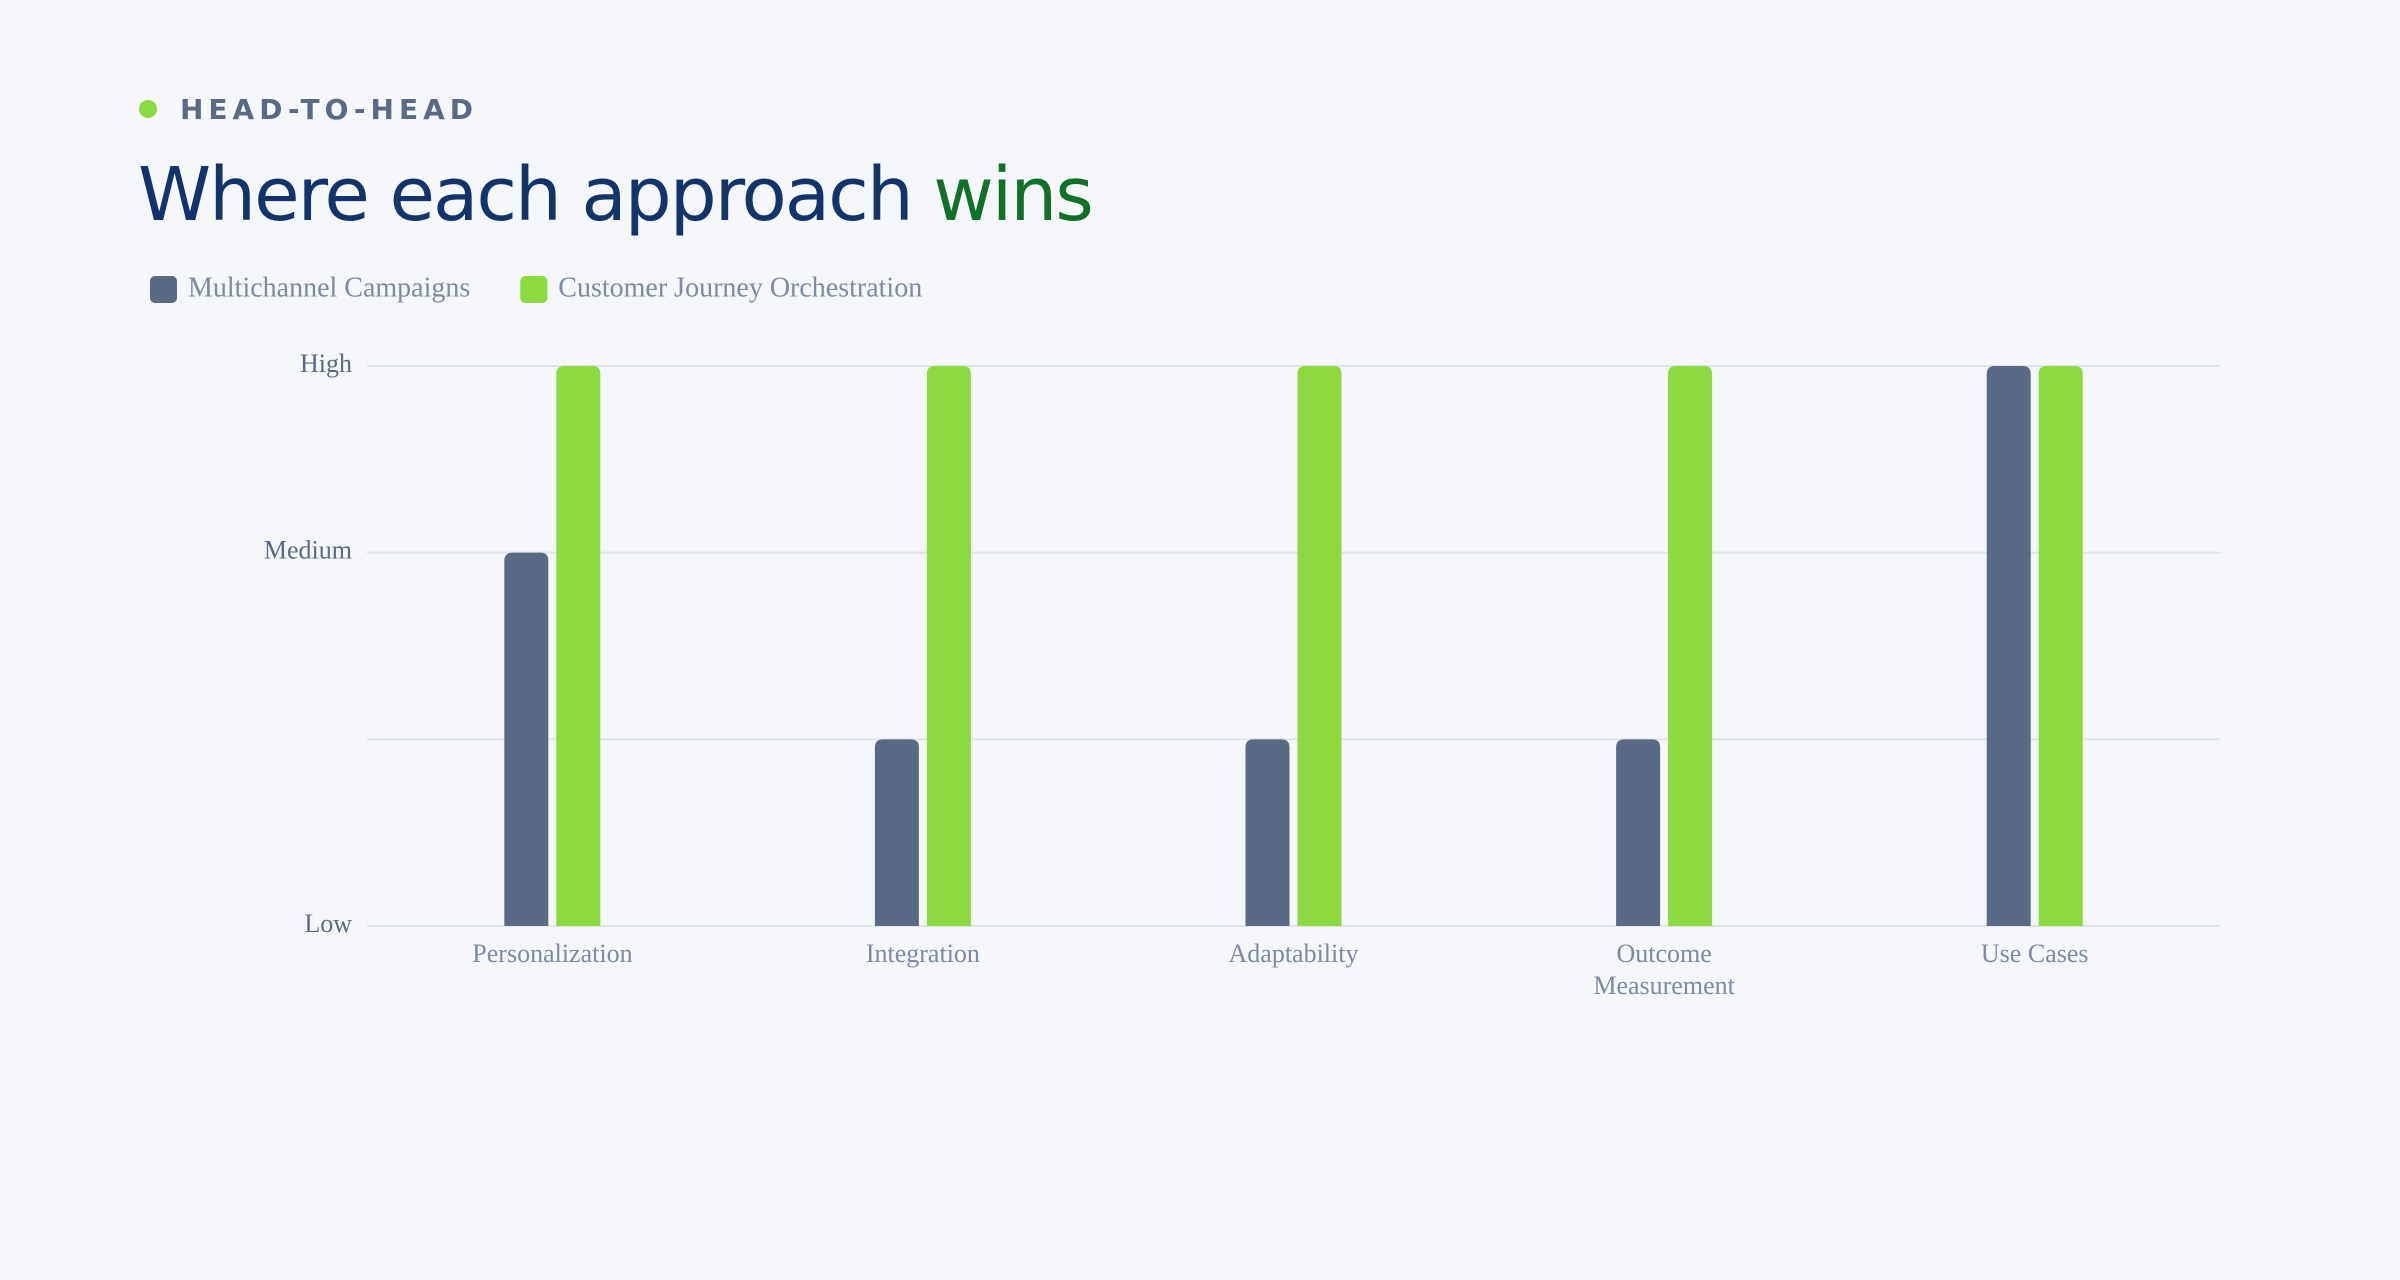  I want to click on chart-title: Where each approach wins, so click(615, 195).